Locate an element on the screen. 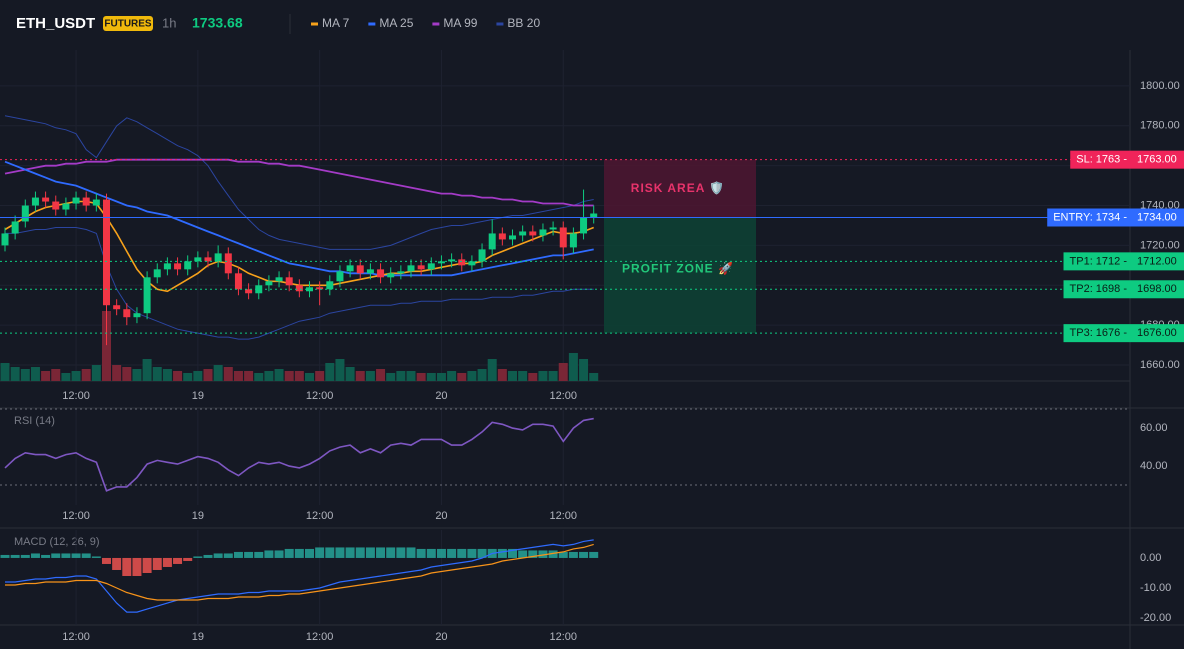  symbol: ETH_USDT is located at coordinates (55, 23).